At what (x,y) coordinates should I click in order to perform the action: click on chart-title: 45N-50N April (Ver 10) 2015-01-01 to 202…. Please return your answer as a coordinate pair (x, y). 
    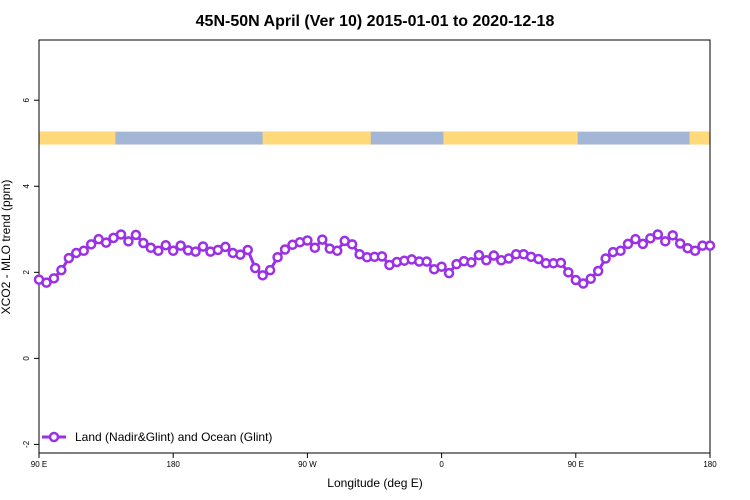
    Looking at the image, I should click on (375, 21).